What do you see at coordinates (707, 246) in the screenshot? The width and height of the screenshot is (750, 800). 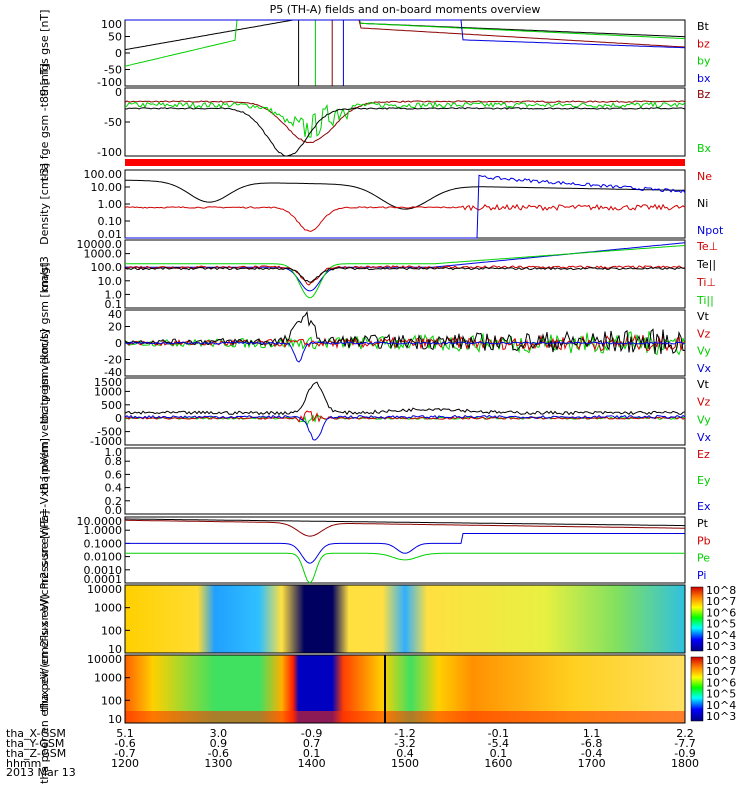 I see `legend-item: Te⊥` at bounding box center [707, 246].